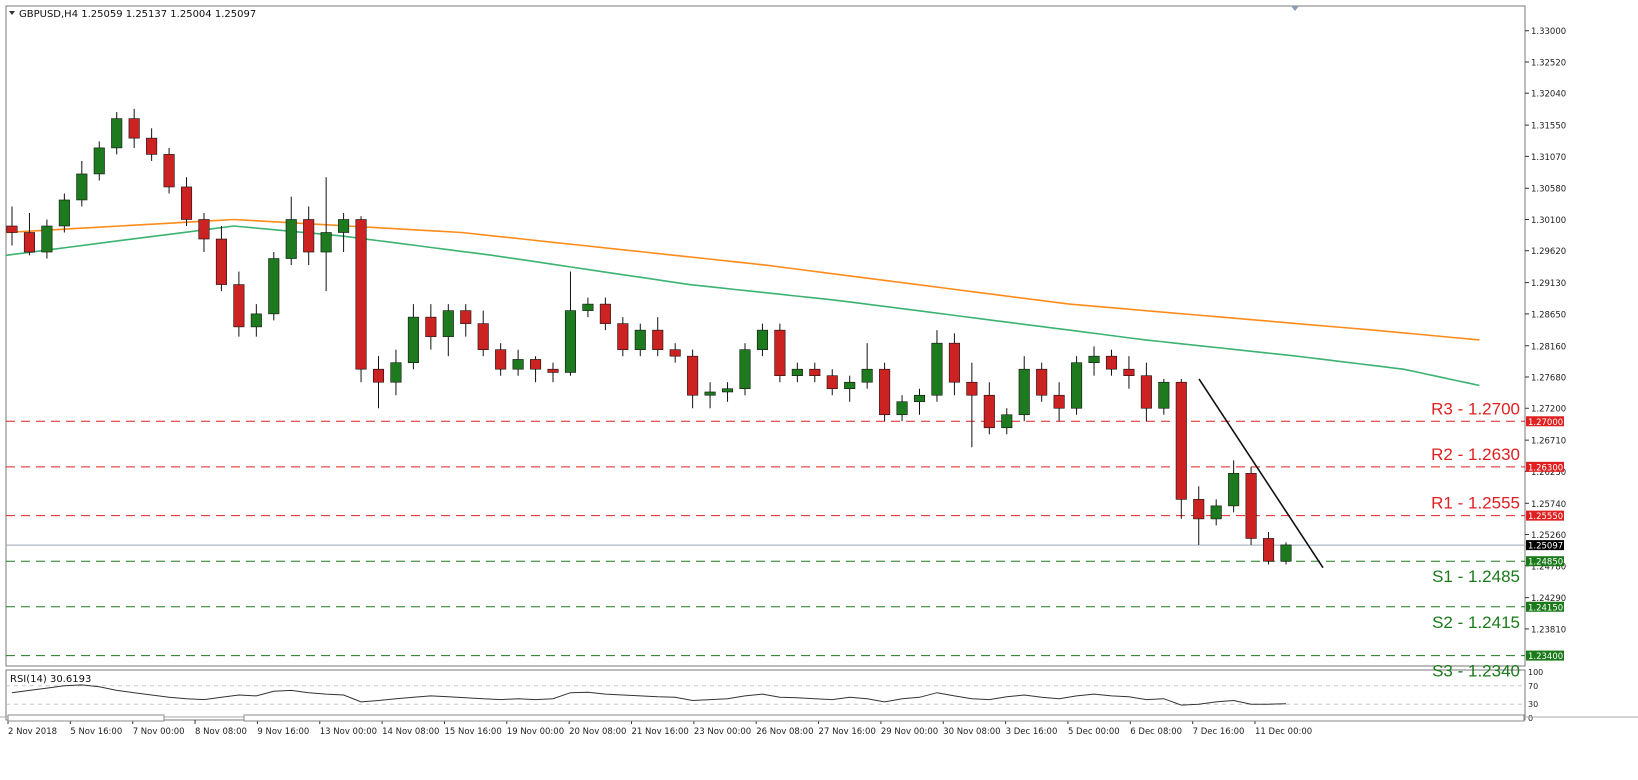 This screenshot has width=1638, height=780. Describe the element at coordinates (535, 732) in the screenshot. I see `time-axis-label: 19 Nov 00:00` at that location.